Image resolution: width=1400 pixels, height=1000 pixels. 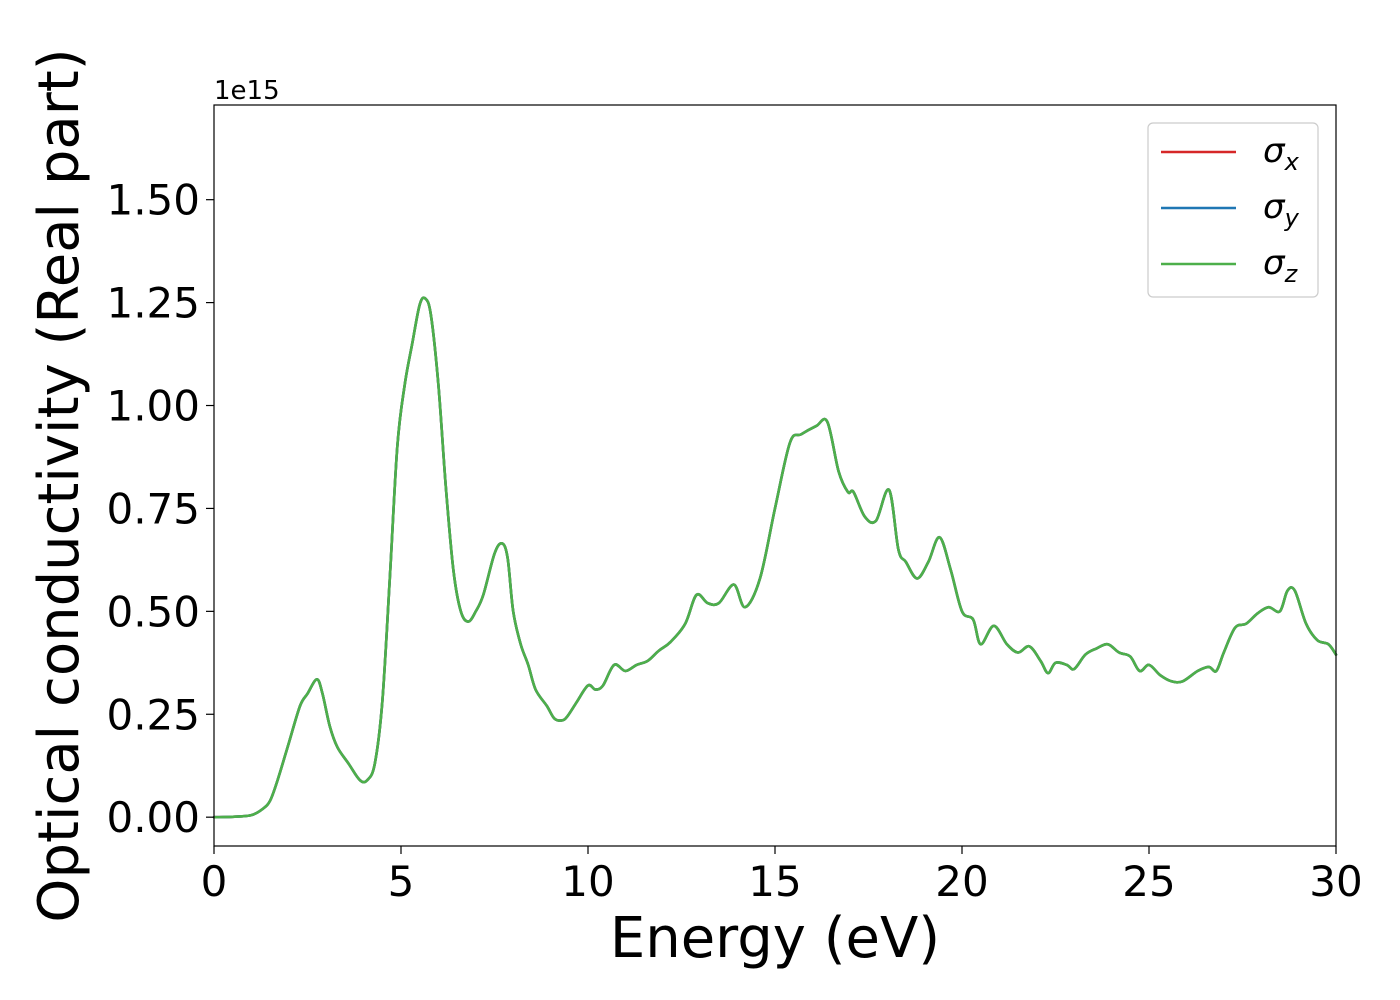 What do you see at coordinates (961, 881) in the screenshot?
I see `x-tick-label: 20` at bounding box center [961, 881].